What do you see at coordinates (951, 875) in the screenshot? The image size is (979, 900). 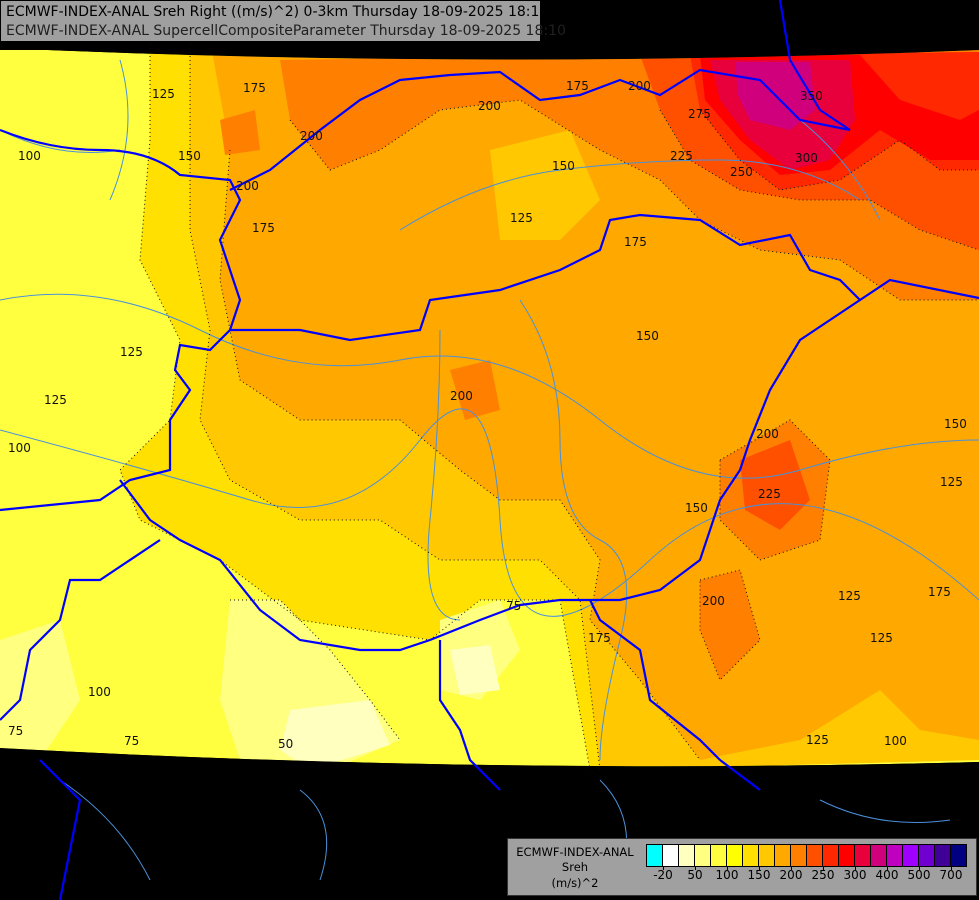 I see `legend-tick-label: 700` at bounding box center [951, 875].